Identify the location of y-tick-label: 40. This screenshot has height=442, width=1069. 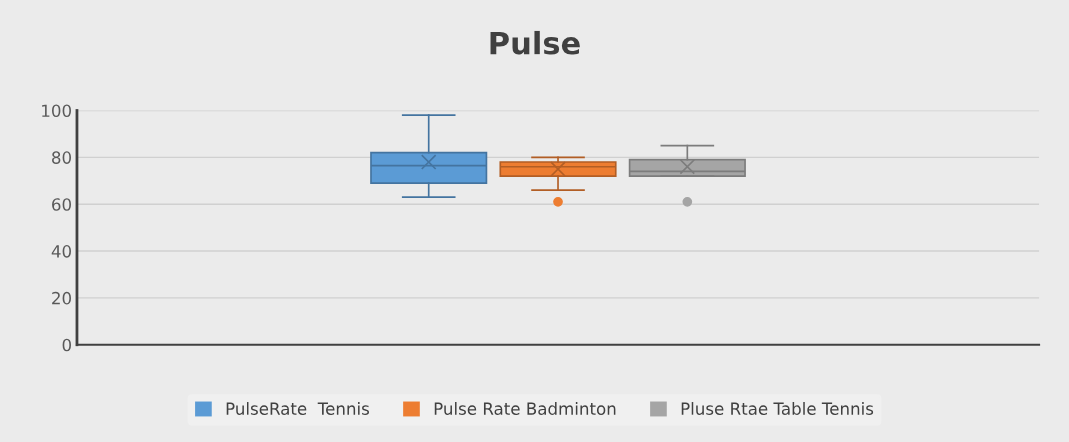
(61, 251).